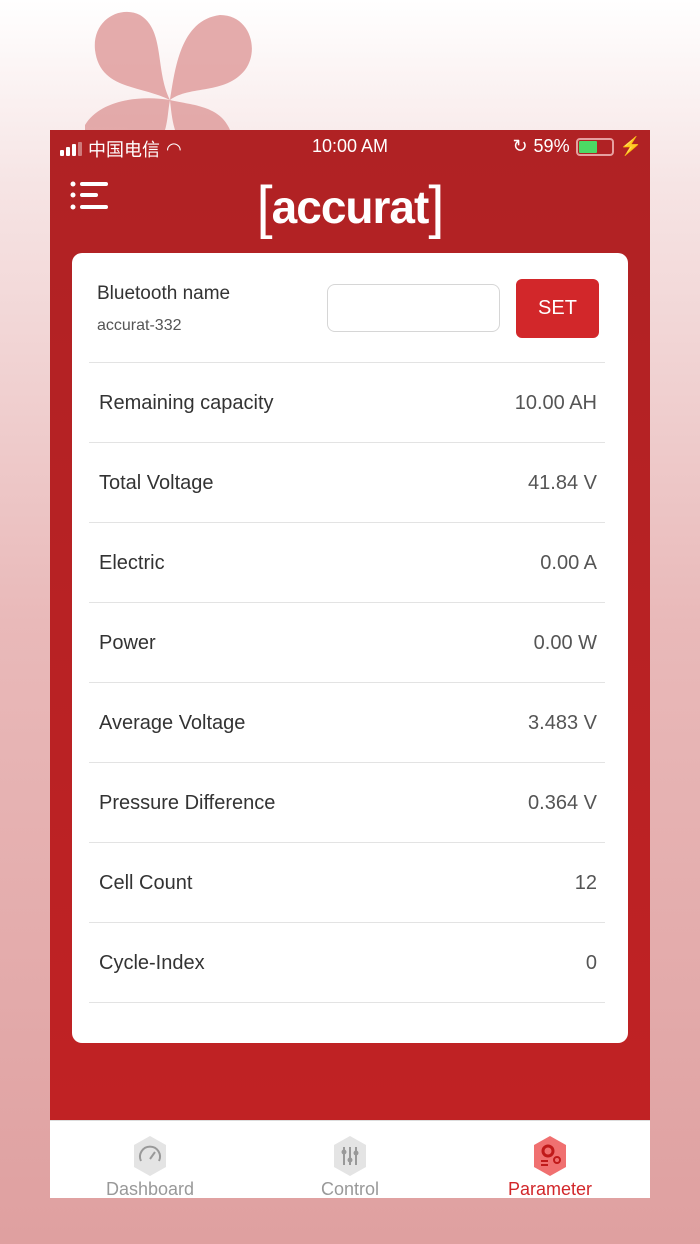  What do you see at coordinates (568, 563) in the screenshot?
I see `parameter-value: 0.00 A` at bounding box center [568, 563].